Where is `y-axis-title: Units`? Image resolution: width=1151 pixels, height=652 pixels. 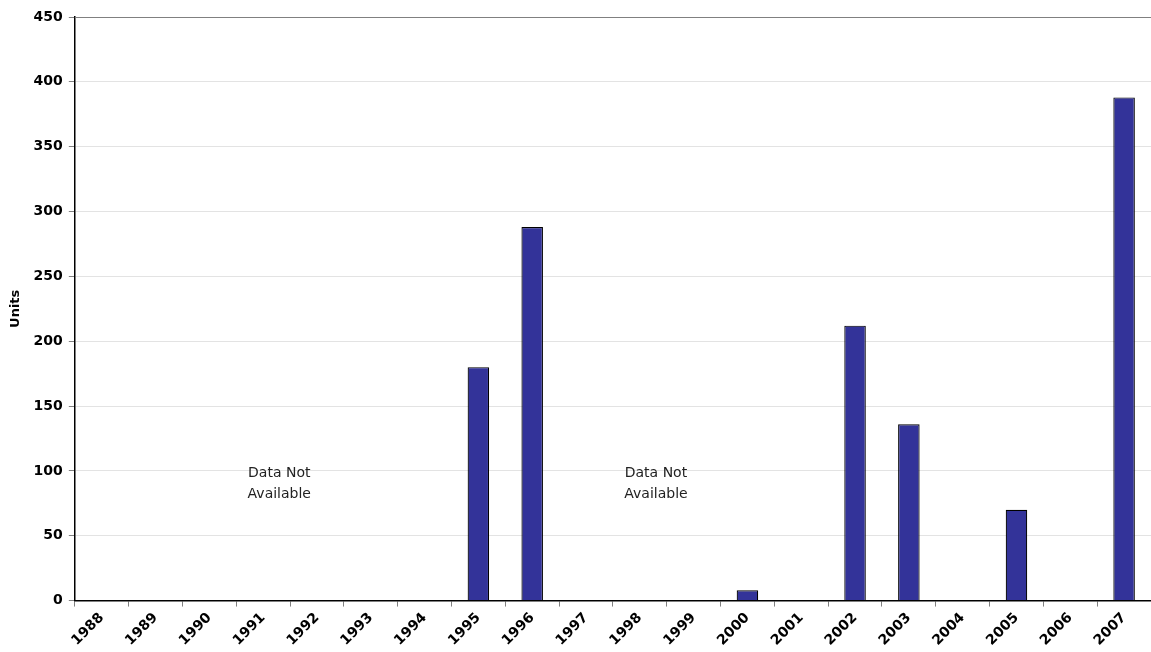 y-axis-title: Units is located at coordinates (15, 308).